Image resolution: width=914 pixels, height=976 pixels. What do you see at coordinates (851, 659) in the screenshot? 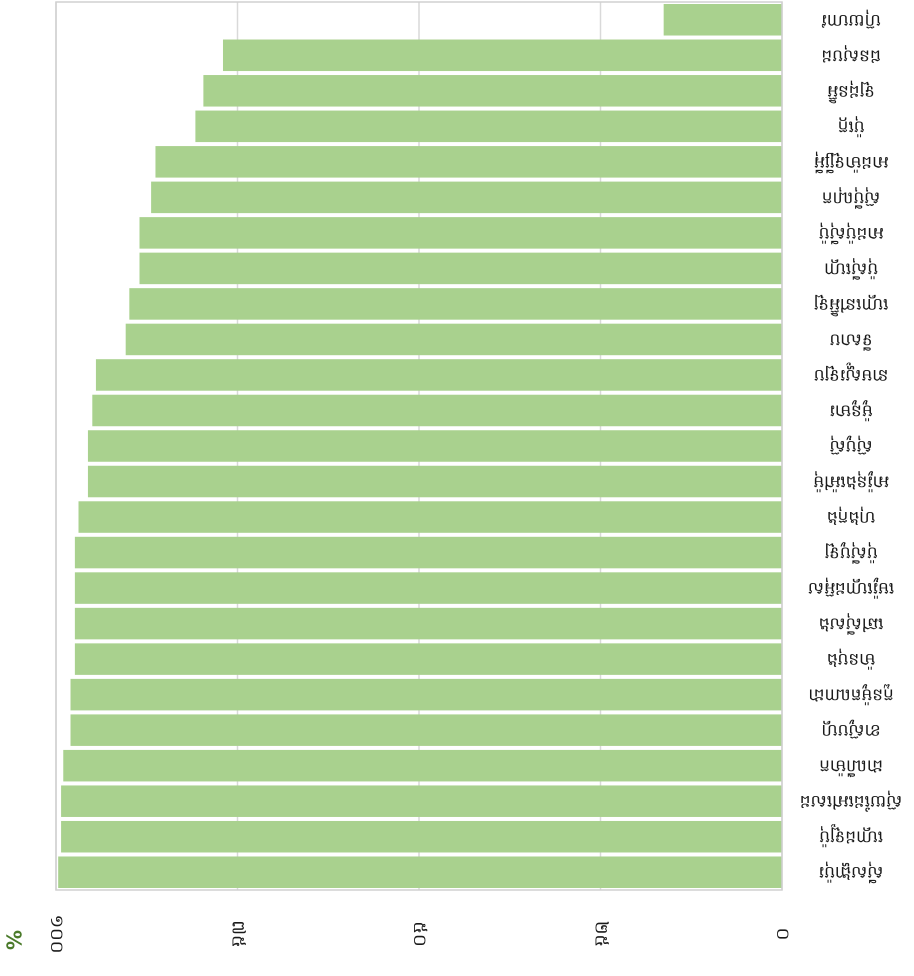
I see `category-label-6: ម៉ានបុង` at bounding box center [851, 659].